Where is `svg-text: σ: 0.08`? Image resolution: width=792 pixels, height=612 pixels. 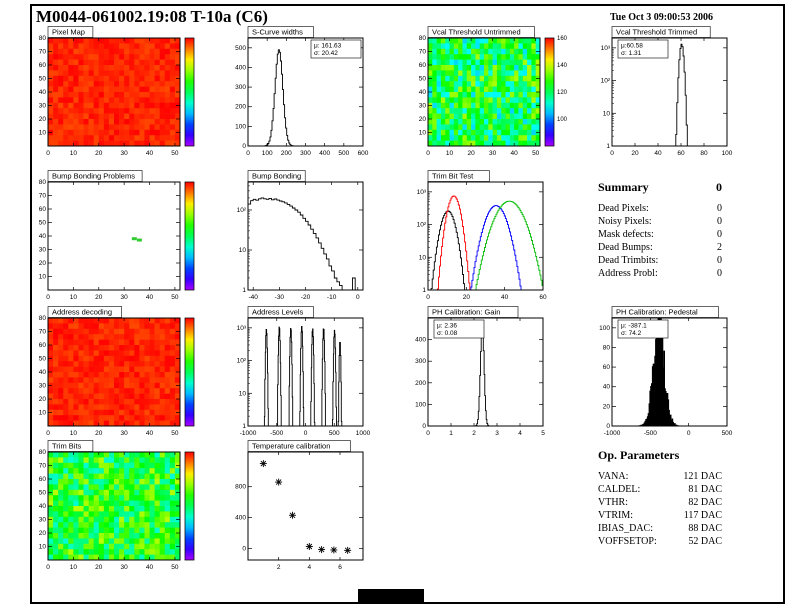
svg-text: σ: 0.08 is located at coordinates (447, 333).